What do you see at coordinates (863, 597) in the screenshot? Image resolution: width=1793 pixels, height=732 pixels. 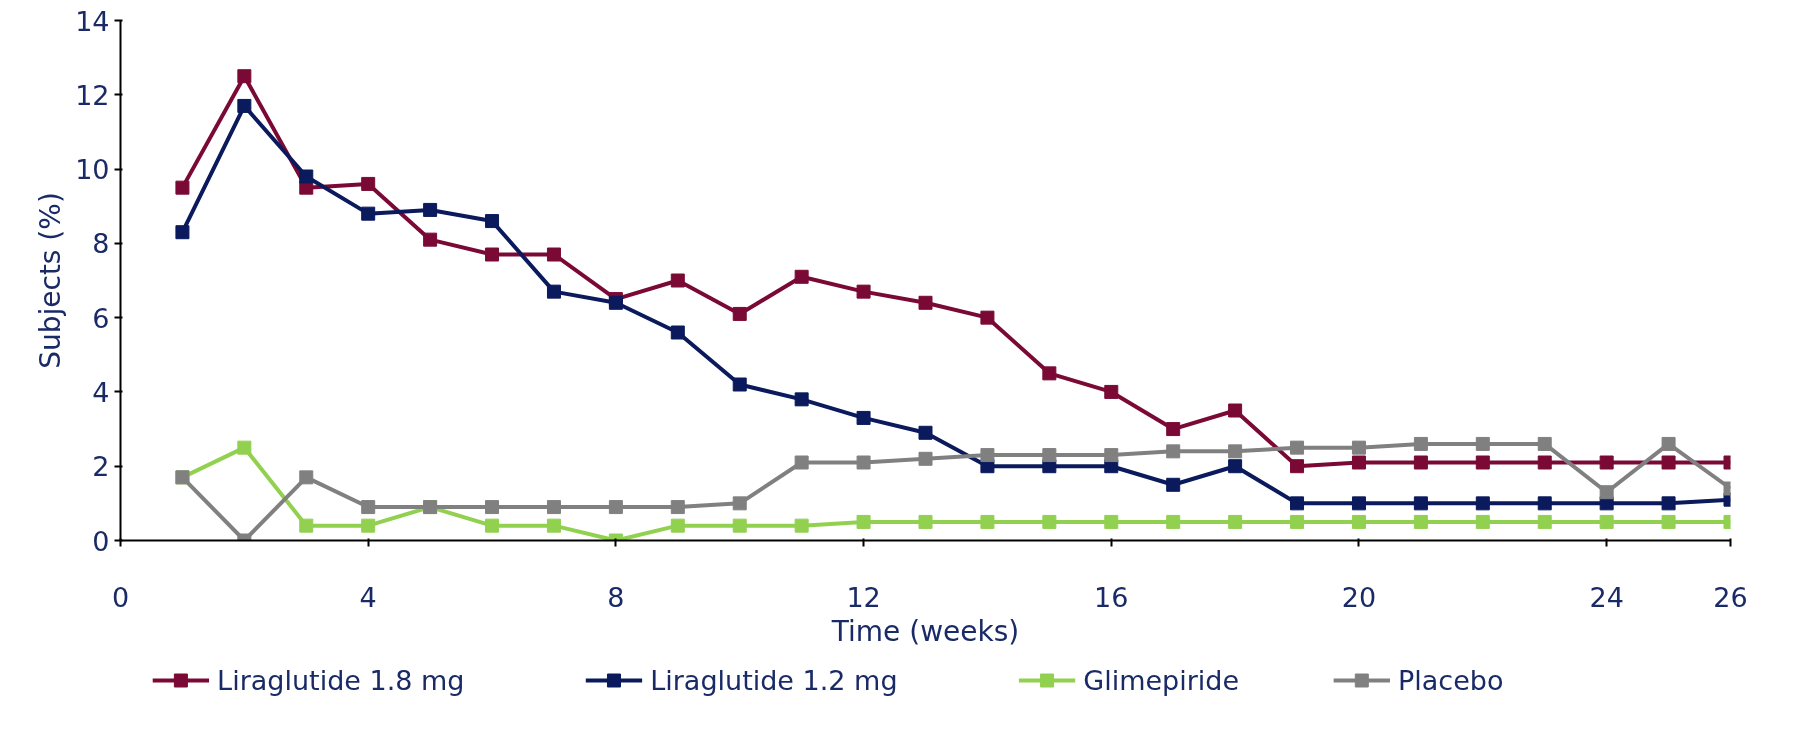 I see `x-tick-label: 12` at bounding box center [863, 597].